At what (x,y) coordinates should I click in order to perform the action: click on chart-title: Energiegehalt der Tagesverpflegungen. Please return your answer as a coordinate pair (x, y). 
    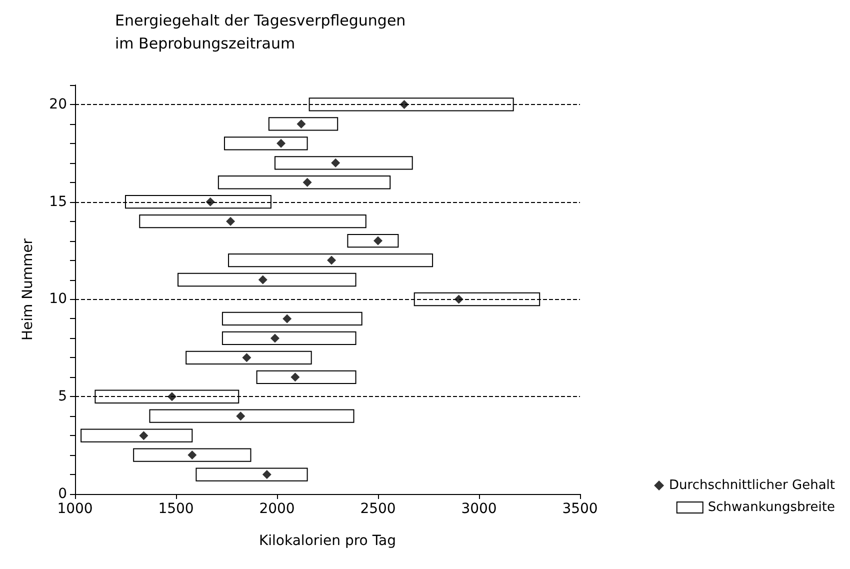
    Looking at the image, I should click on (260, 21).